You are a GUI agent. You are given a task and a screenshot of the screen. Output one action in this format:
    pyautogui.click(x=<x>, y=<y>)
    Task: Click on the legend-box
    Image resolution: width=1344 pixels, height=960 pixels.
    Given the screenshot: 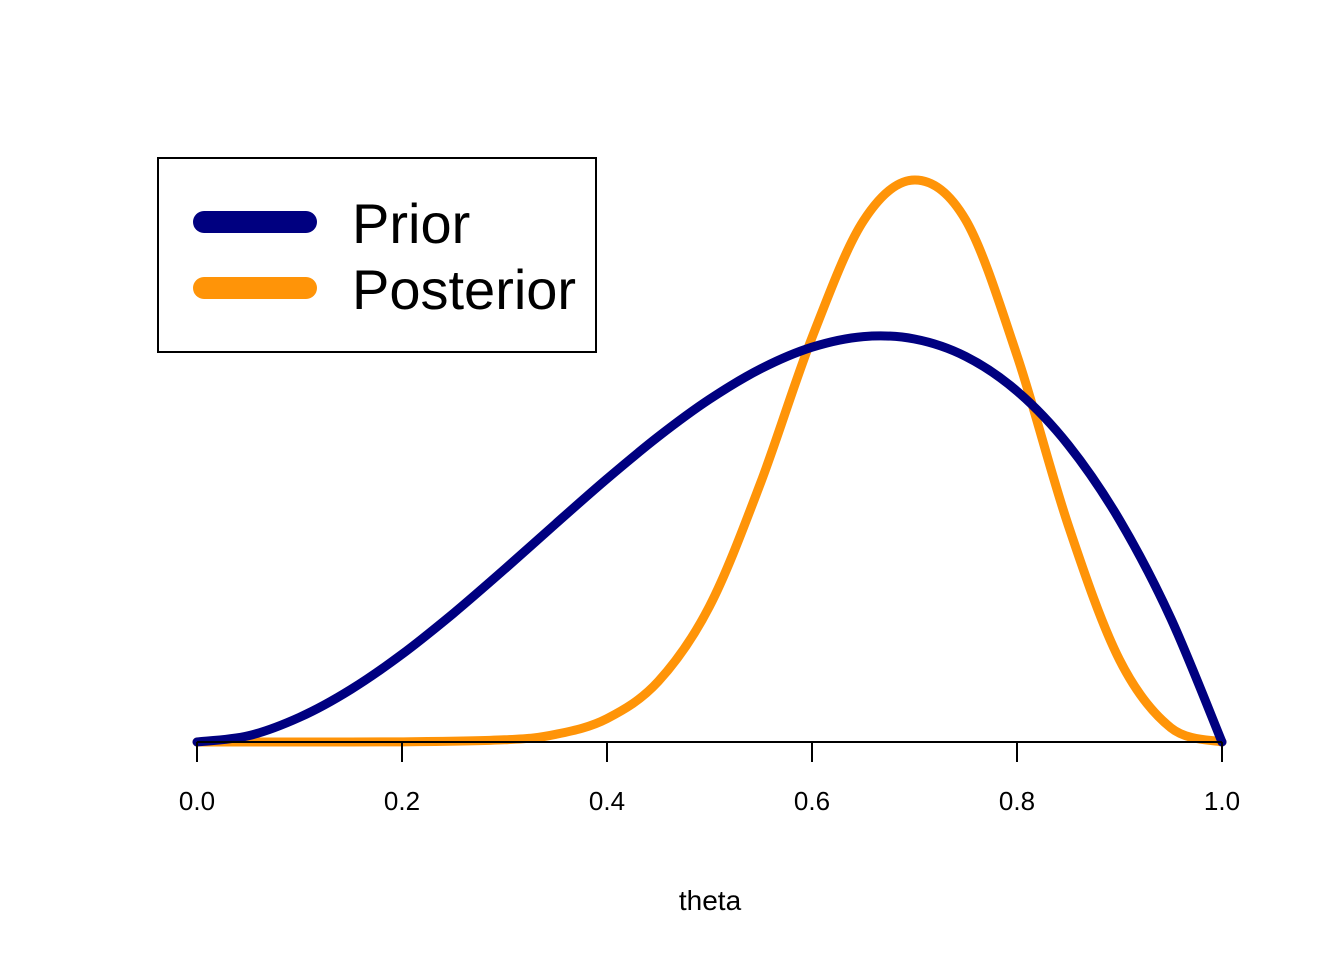 What is the action you would take?
    pyautogui.click(x=377, y=255)
    